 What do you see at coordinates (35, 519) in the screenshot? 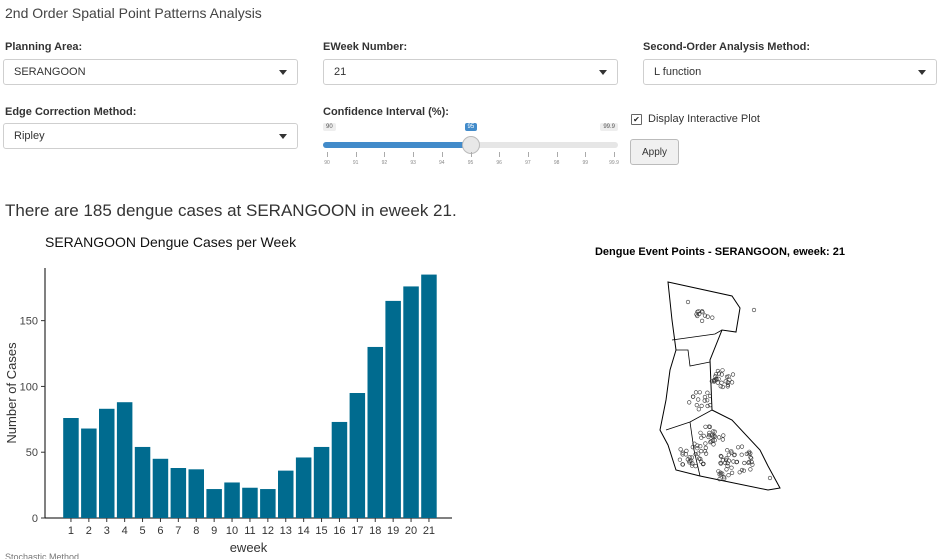
I see `y-tick-label: 0` at bounding box center [35, 519].